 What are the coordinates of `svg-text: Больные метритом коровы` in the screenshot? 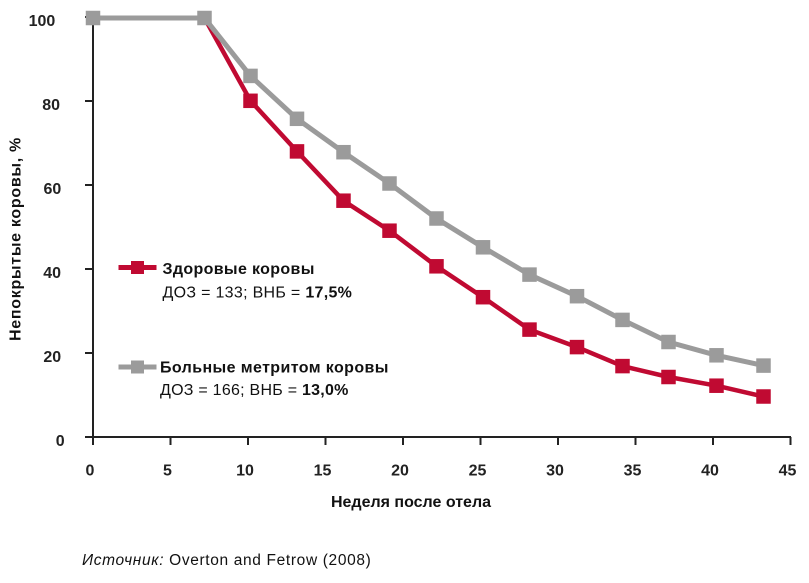 It's located at (274, 367).